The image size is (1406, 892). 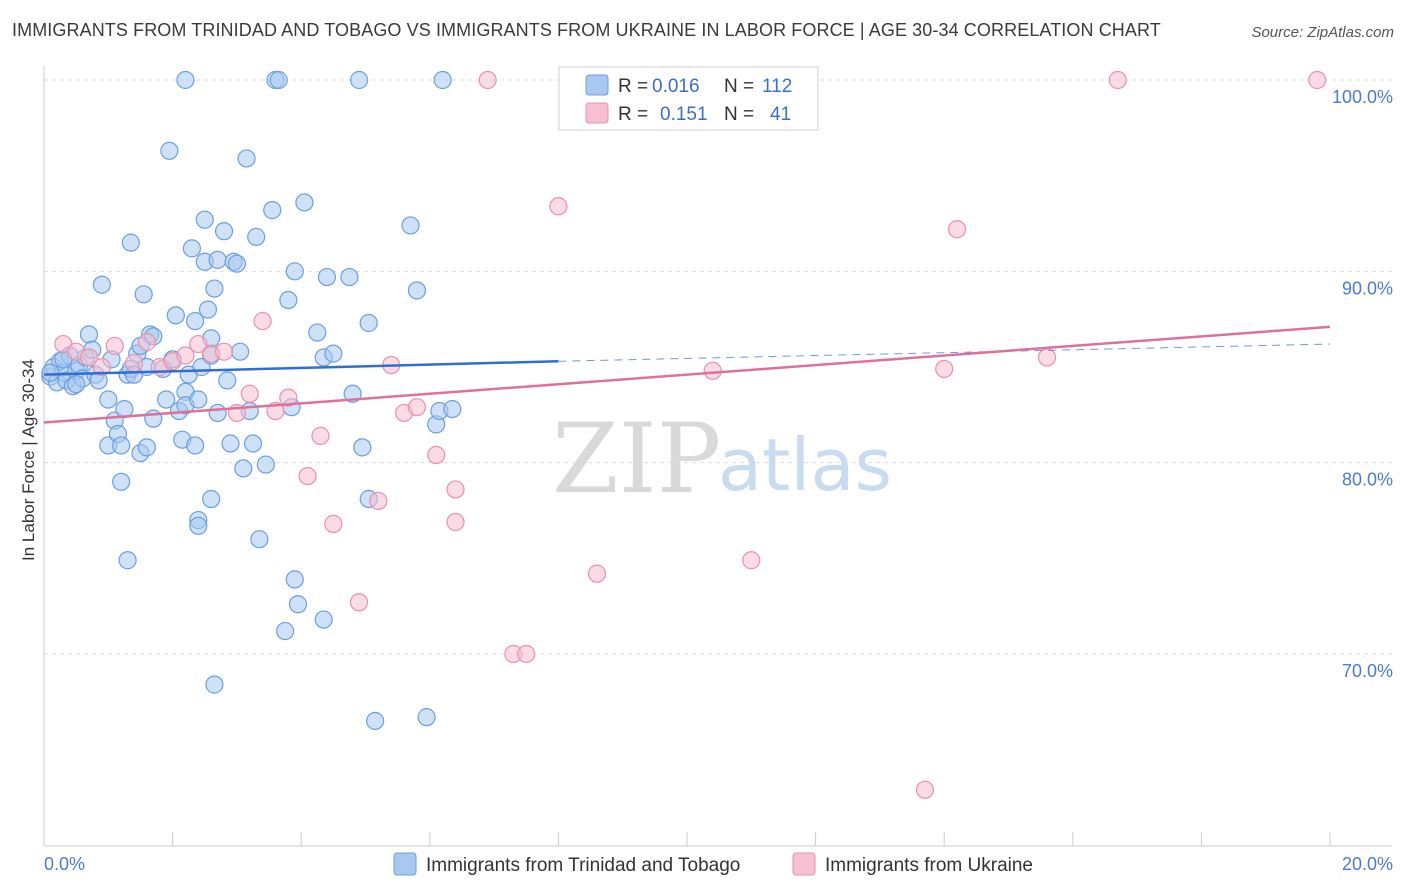 What do you see at coordinates (1322, 32) in the screenshot?
I see `source-credit: Source: ZipAtlas.com` at bounding box center [1322, 32].